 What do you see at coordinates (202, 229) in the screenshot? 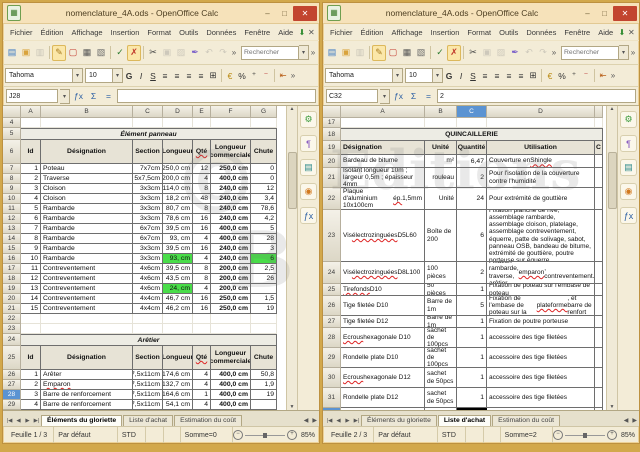
I see `cell-E13: 16` at bounding box center [202, 229].